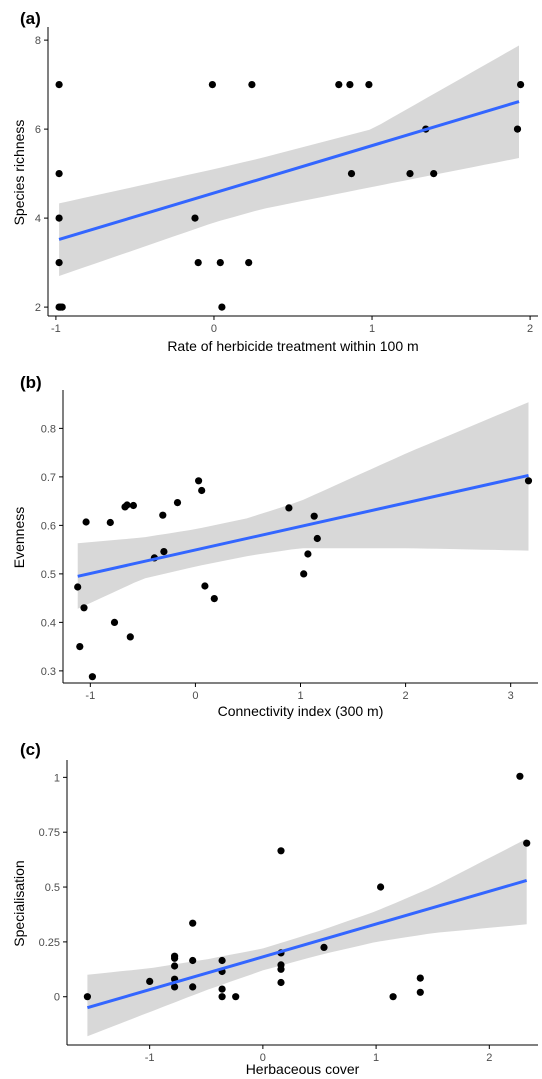 The width and height of the screenshot is (542, 1079). Describe the element at coordinates (31, 382) in the screenshot. I see `panel-label: (b)` at that location.